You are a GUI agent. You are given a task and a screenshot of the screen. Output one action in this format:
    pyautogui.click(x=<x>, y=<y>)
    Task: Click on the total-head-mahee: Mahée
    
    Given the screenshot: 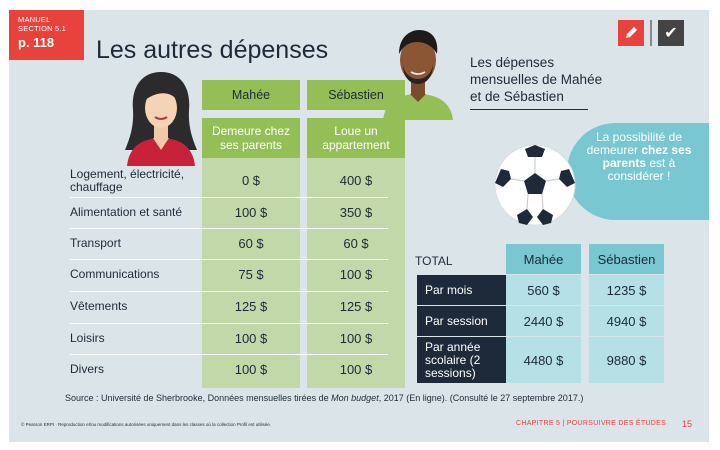 What is the action you would take?
    pyautogui.click(x=543, y=259)
    